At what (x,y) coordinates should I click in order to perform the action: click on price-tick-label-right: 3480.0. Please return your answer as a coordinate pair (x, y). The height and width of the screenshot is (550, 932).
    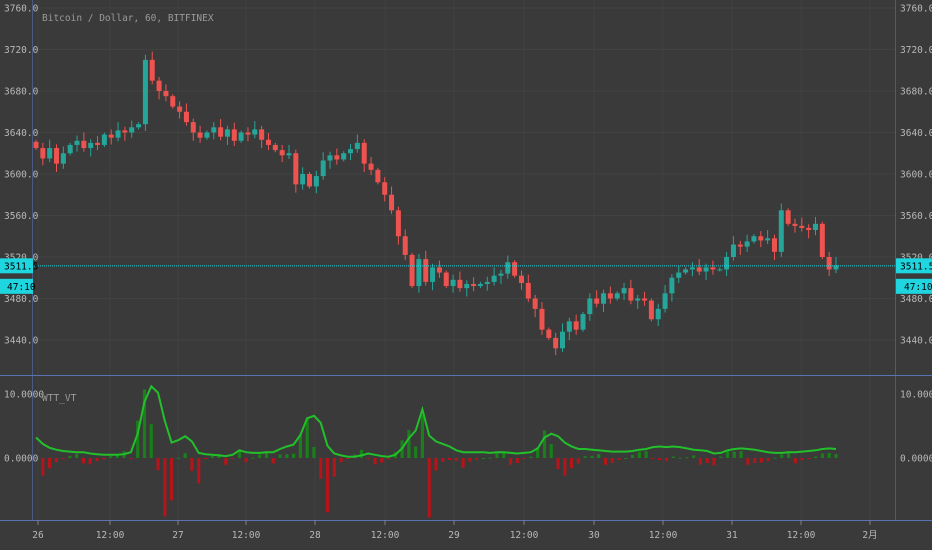
    Looking at the image, I should click on (916, 299).